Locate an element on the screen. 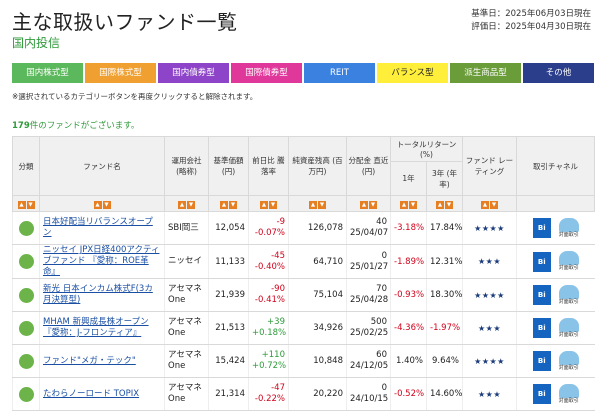 Image resolution: width=605 pixels, height=416 pixels. fund-name-cell: ニッセイ JPX日経400アクティブファンド 『愛称：ROE革命』 is located at coordinates (102, 261).